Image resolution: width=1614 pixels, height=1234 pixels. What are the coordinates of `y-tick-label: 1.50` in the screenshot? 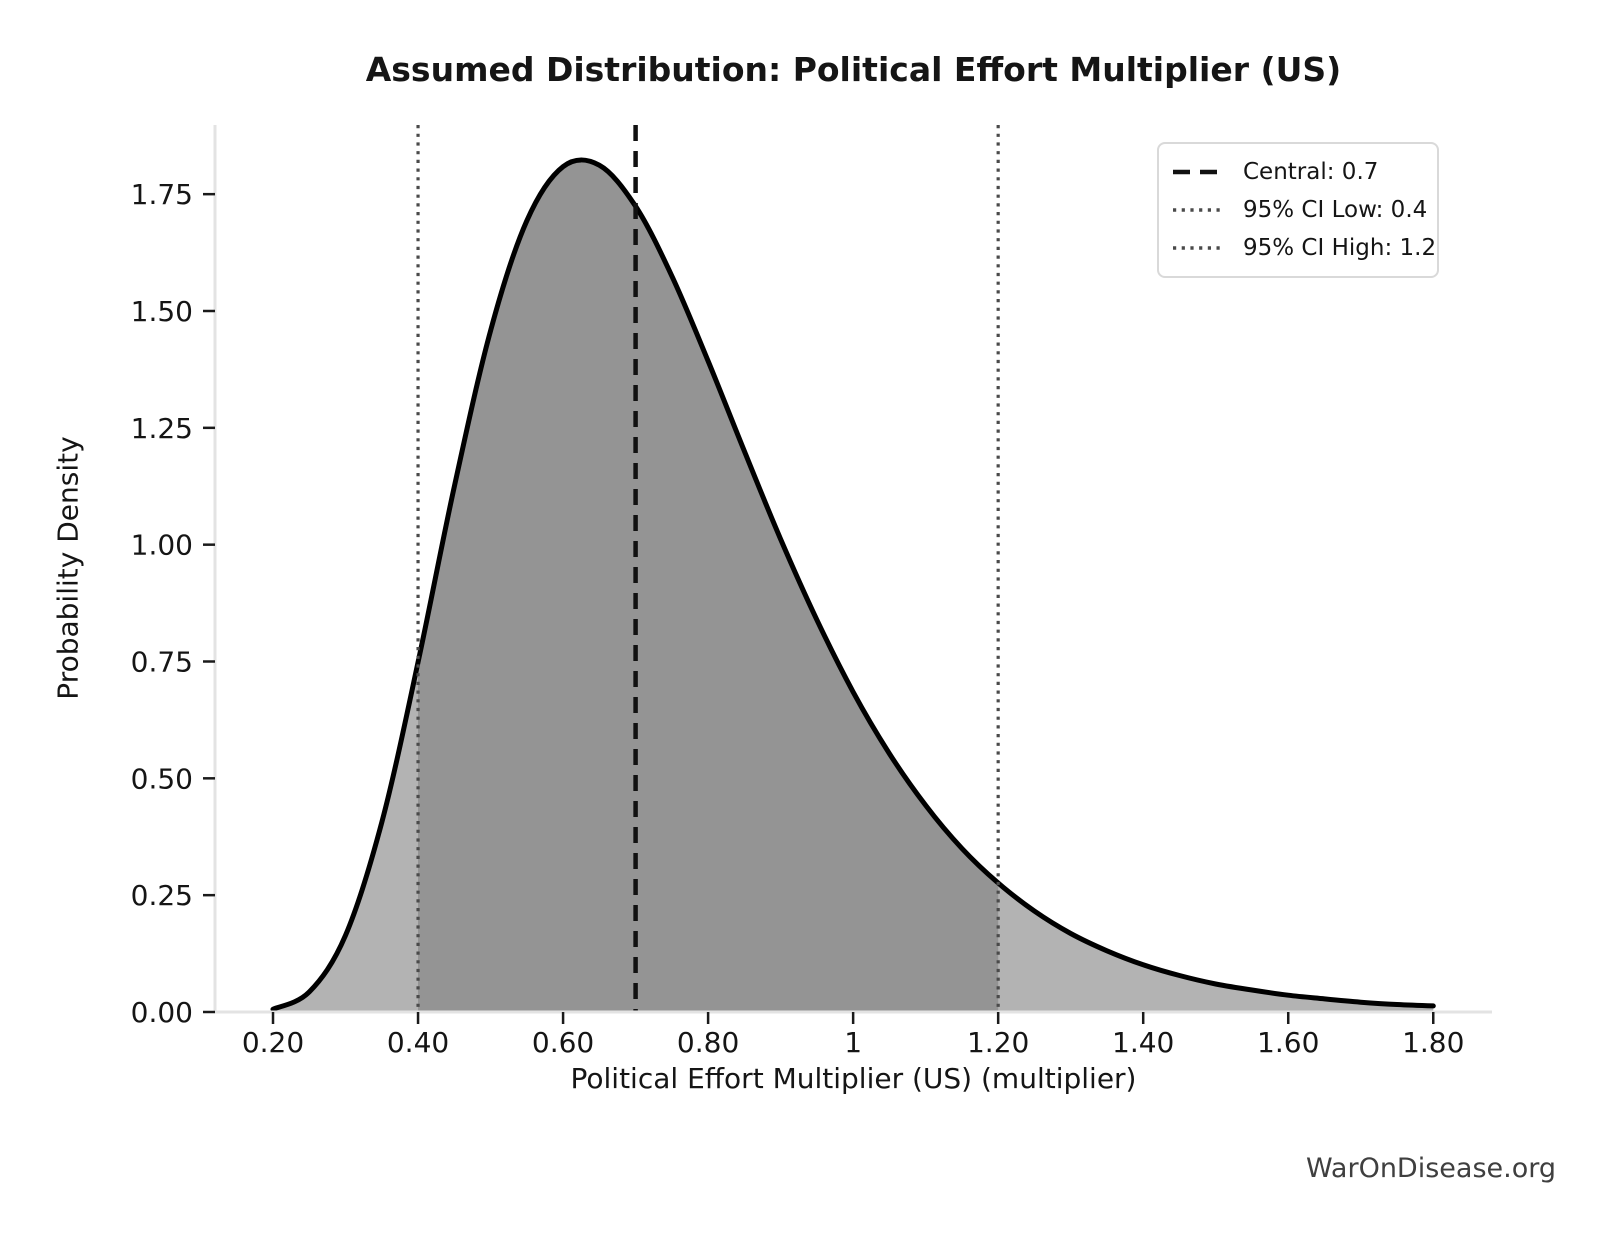 It's located at (162, 311).